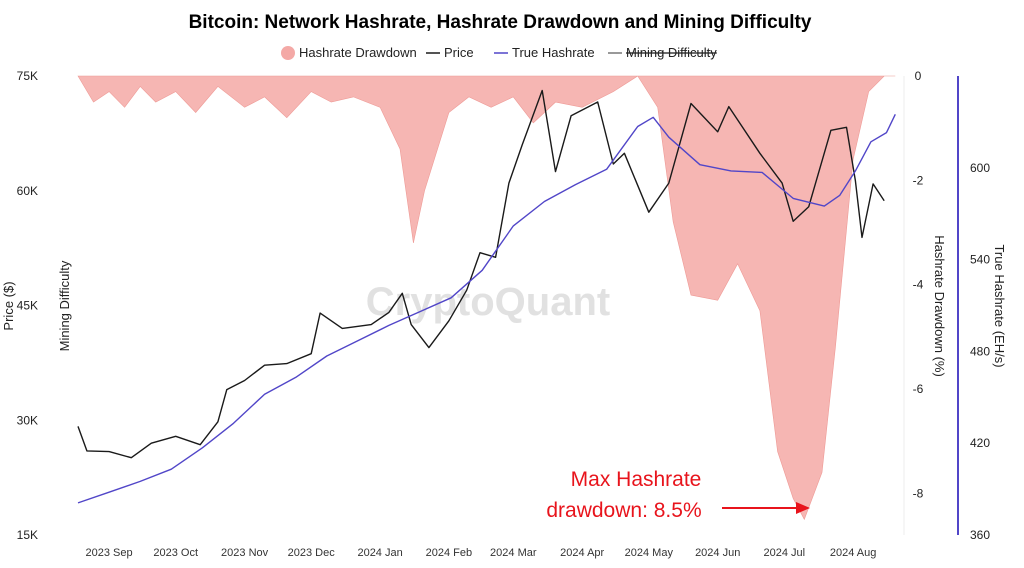  Describe the element at coordinates (245, 553) in the screenshot. I see `x-tick-label: 2023 Nov` at that location.